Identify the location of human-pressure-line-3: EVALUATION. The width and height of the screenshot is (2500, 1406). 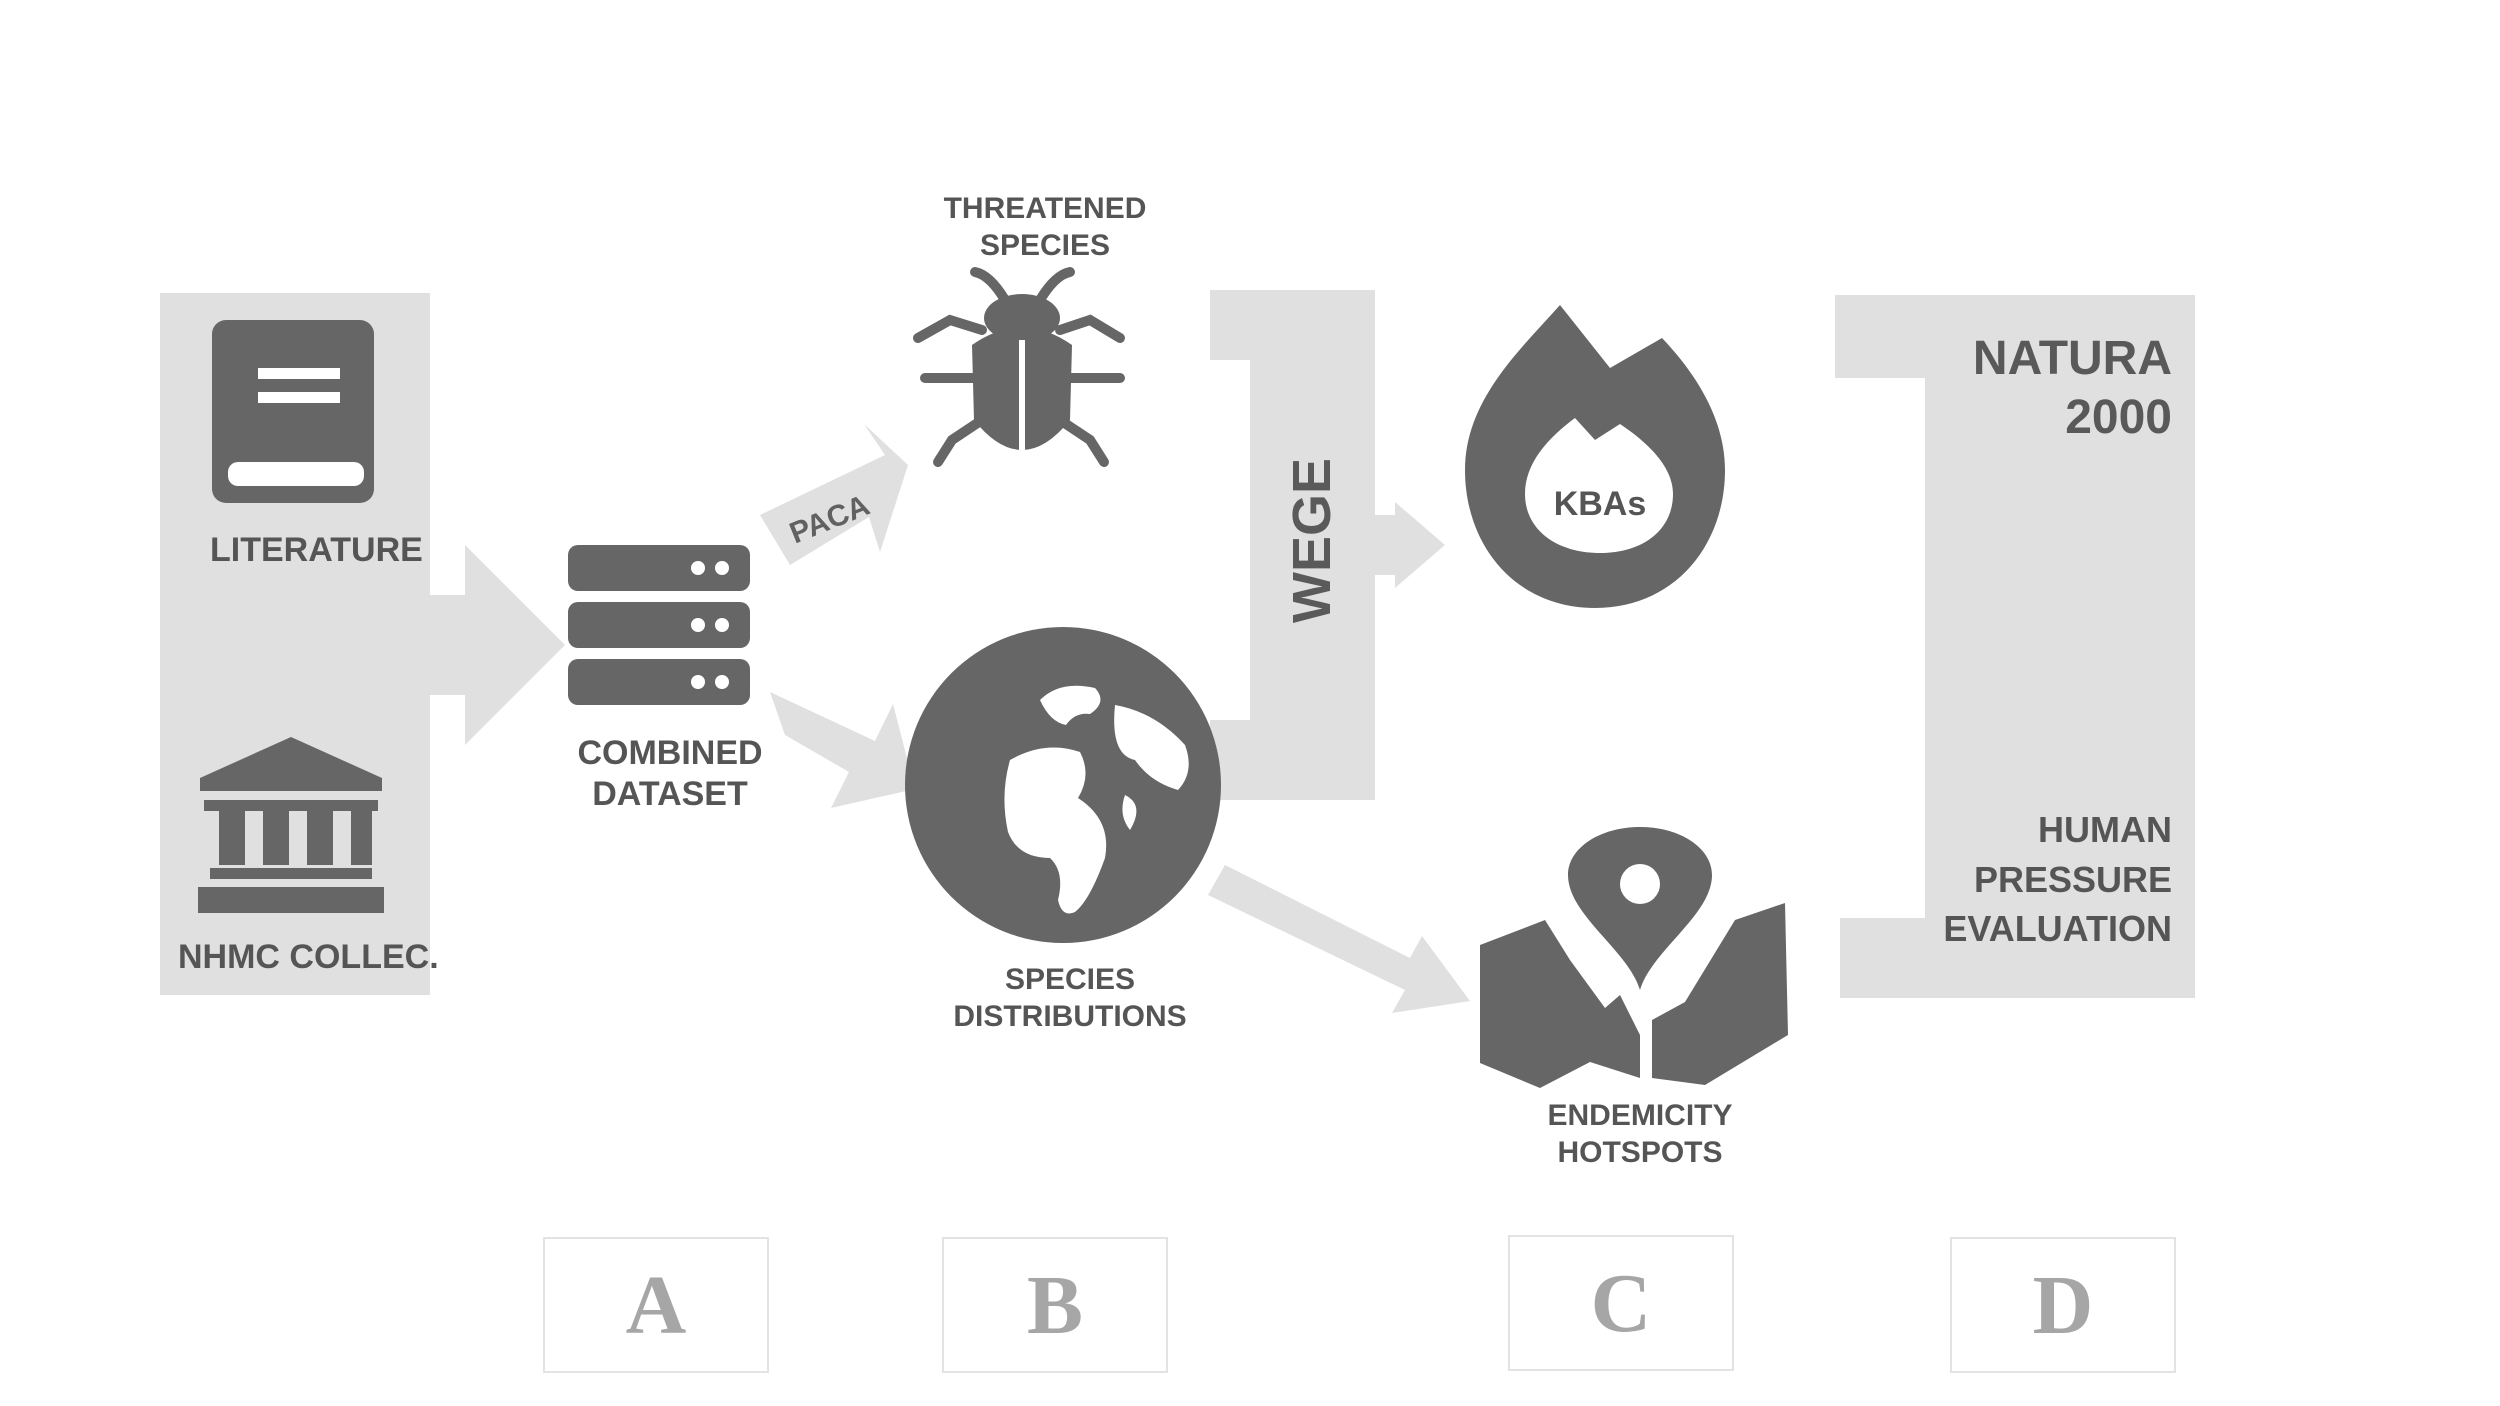
(2057, 929).